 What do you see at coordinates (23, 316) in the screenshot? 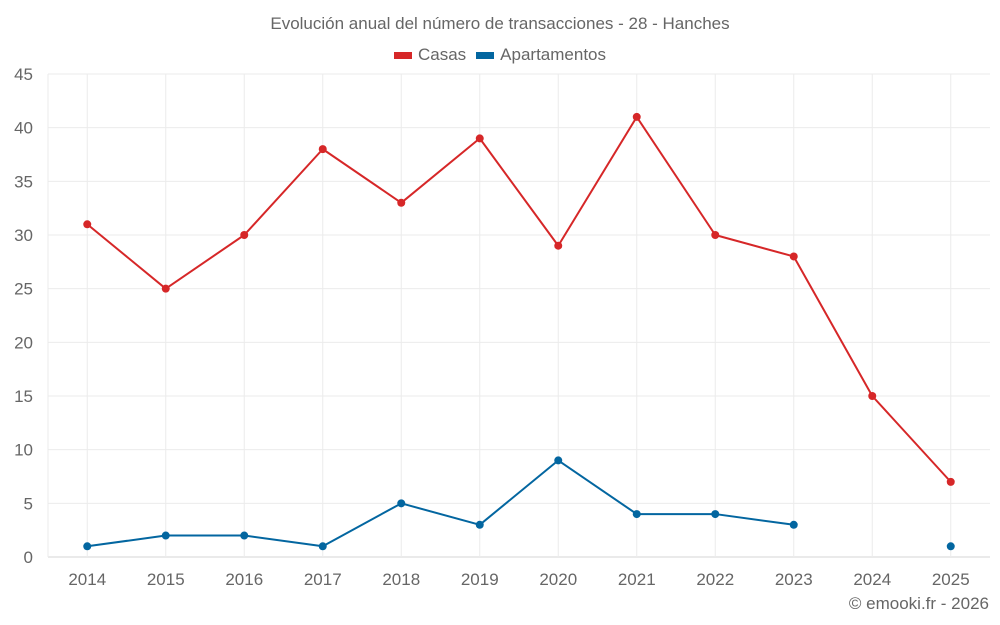
I see `y-axis: 0 5 10 15 20 25 30 35 40 45` at bounding box center [23, 316].